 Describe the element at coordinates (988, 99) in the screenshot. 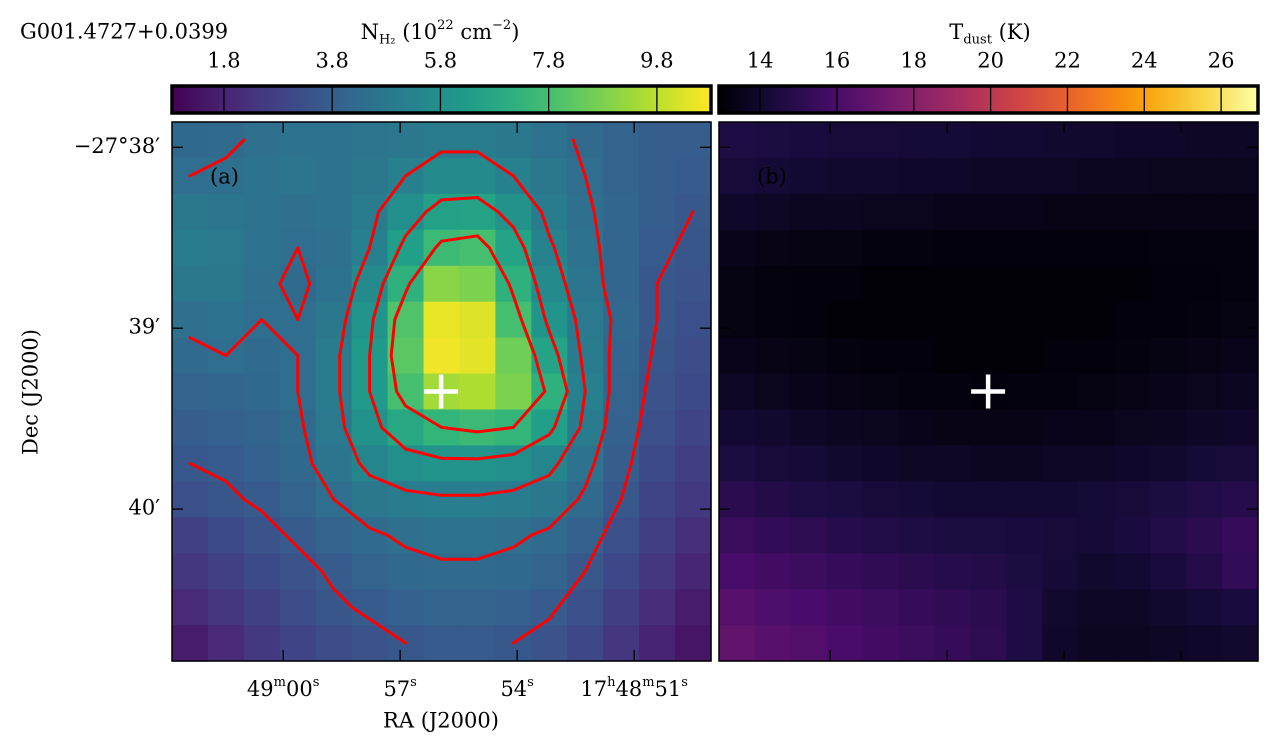

I see `colorbar` at that location.